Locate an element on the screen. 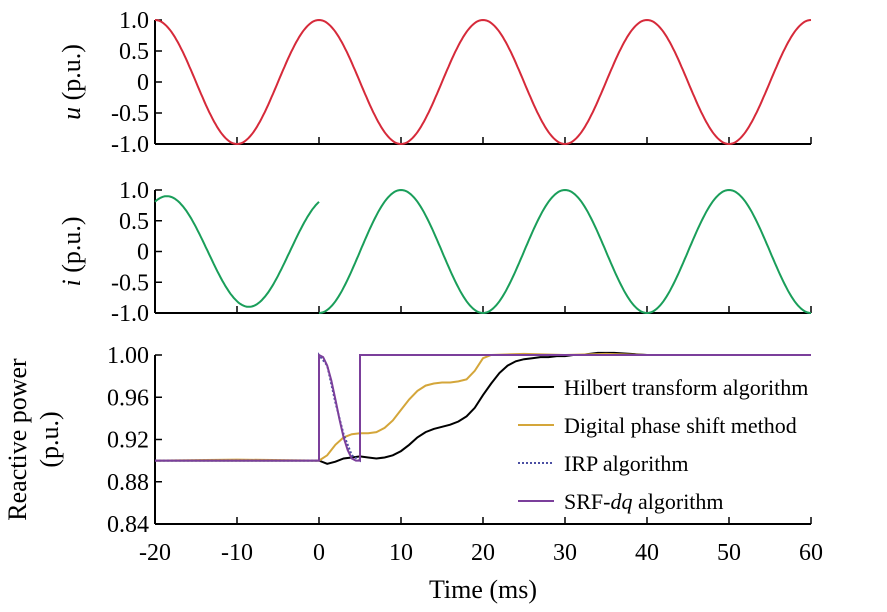 The width and height of the screenshot is (887, 612). x-tick-label: 40 is located at coordinates (647, 553).